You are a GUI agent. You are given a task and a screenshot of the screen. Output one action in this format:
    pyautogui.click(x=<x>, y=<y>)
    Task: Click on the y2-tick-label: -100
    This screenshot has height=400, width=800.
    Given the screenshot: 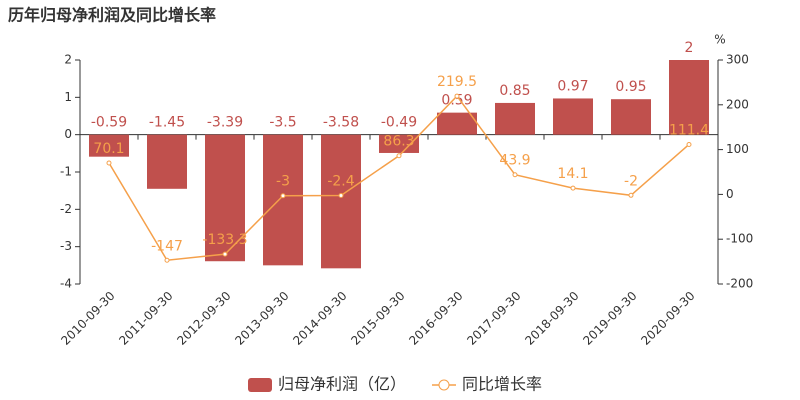 What is the action you would take?
    pyautogui.click(x=739, y=239)
    